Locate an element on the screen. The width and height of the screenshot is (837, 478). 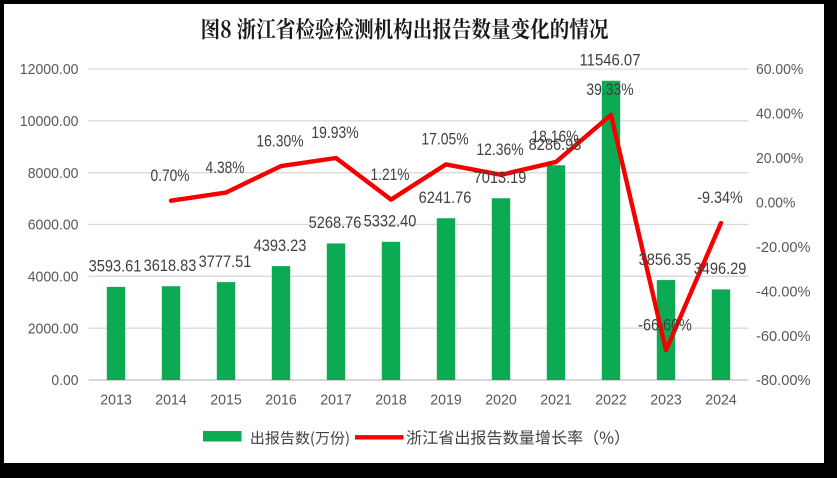
svg-text: 2016 is located at coordinates (281, 400).